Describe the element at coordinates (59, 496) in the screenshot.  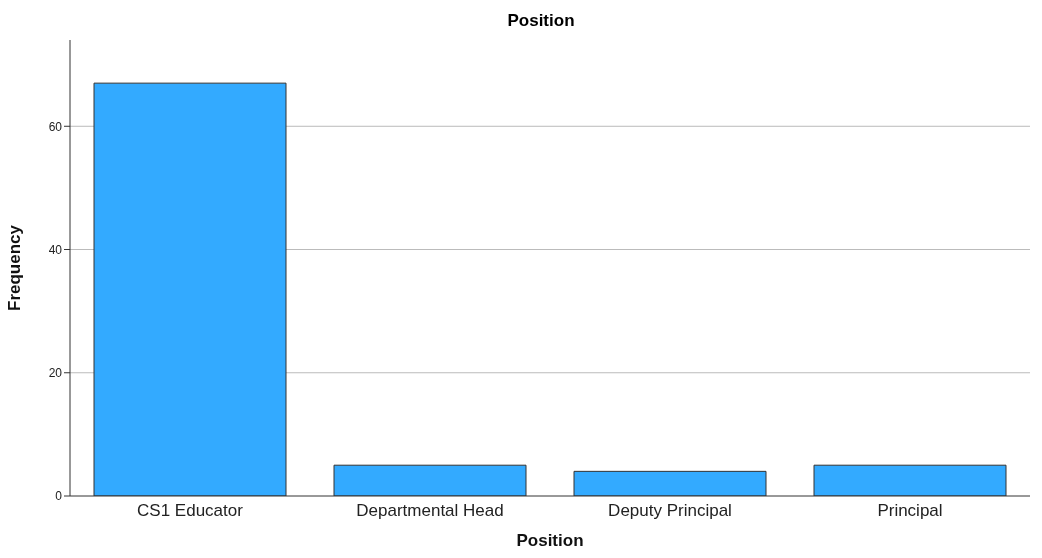
I see `y-tick-label: 0` at that location.